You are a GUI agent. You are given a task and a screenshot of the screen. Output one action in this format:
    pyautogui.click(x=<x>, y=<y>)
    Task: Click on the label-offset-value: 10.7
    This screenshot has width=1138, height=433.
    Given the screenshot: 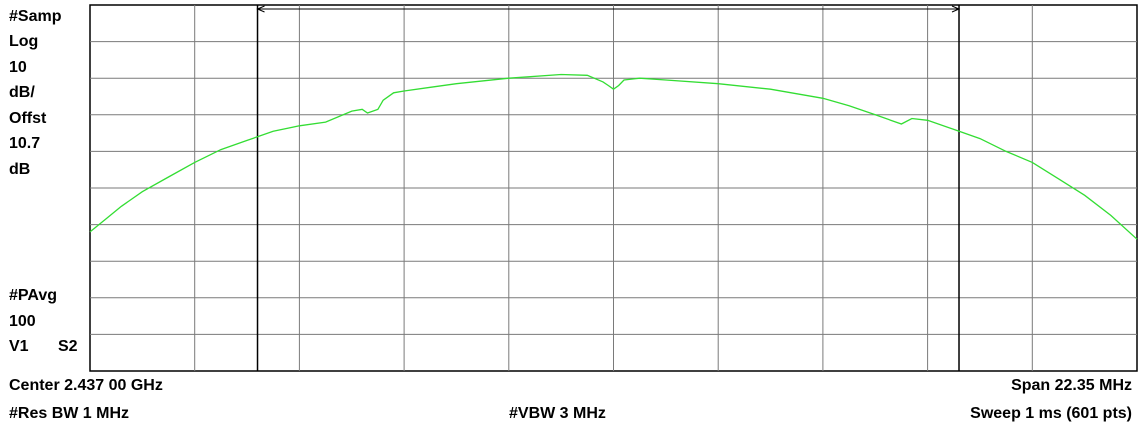 What is the action you would take?
    pyautogui.click(x=25, y=143)
    